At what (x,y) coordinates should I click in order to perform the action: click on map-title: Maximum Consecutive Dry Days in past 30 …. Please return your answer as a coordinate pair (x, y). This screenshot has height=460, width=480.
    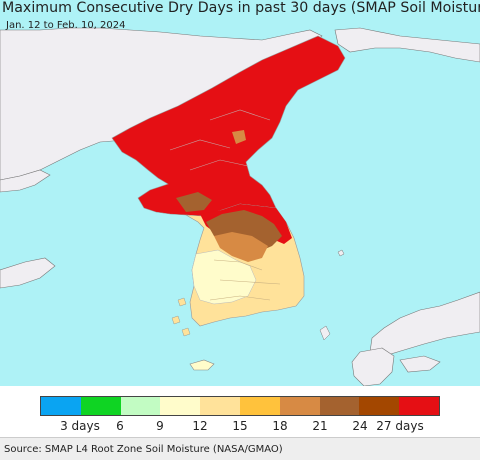
    Looking at the image, I should click on (241, 8).